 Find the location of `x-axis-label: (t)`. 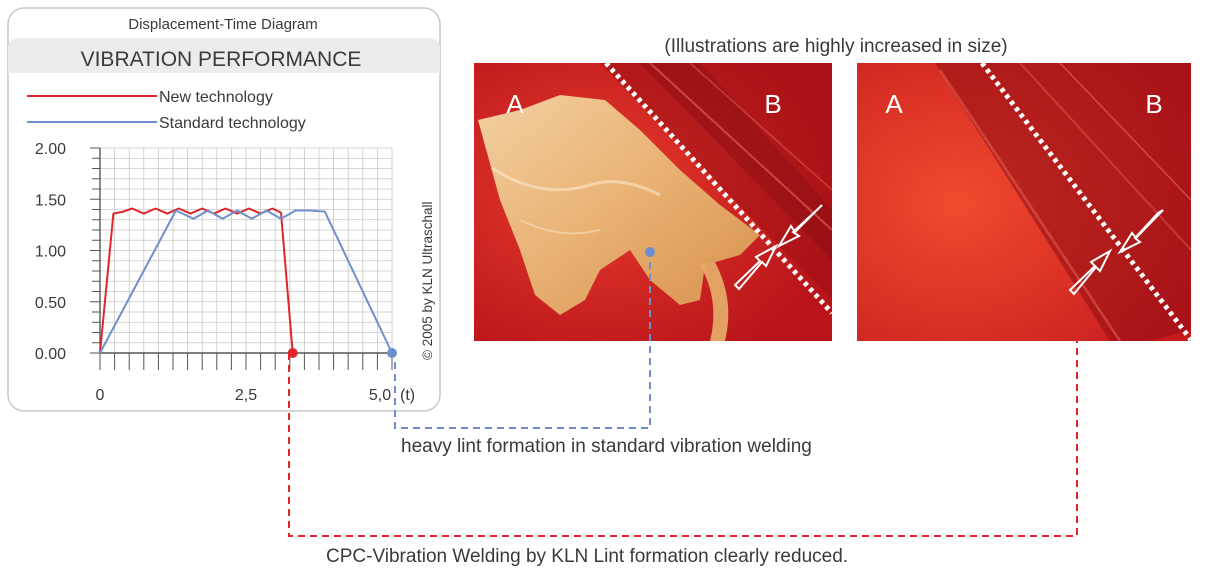

x-axis-label: (t) is located at coordinates (407, 395).